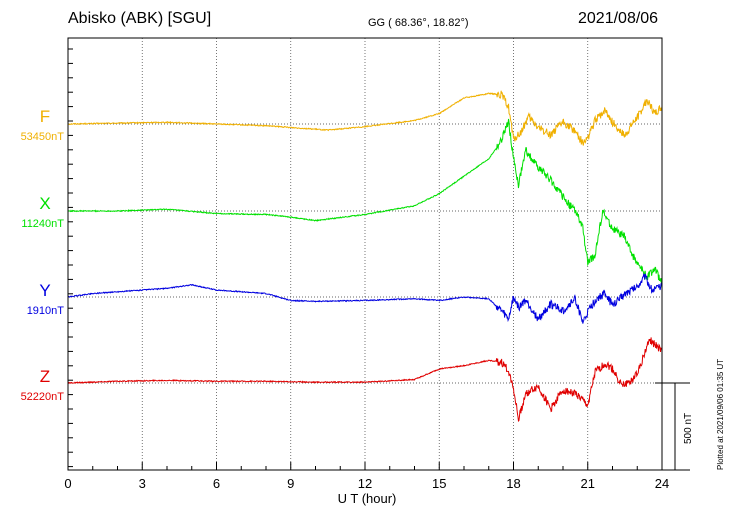 The image size is (730, 520). What do you see at coordinates (140, 18) in the screenshot?
I see `station-title: Abisko (ABK) [SGU]` at bounding box center [140, 18].